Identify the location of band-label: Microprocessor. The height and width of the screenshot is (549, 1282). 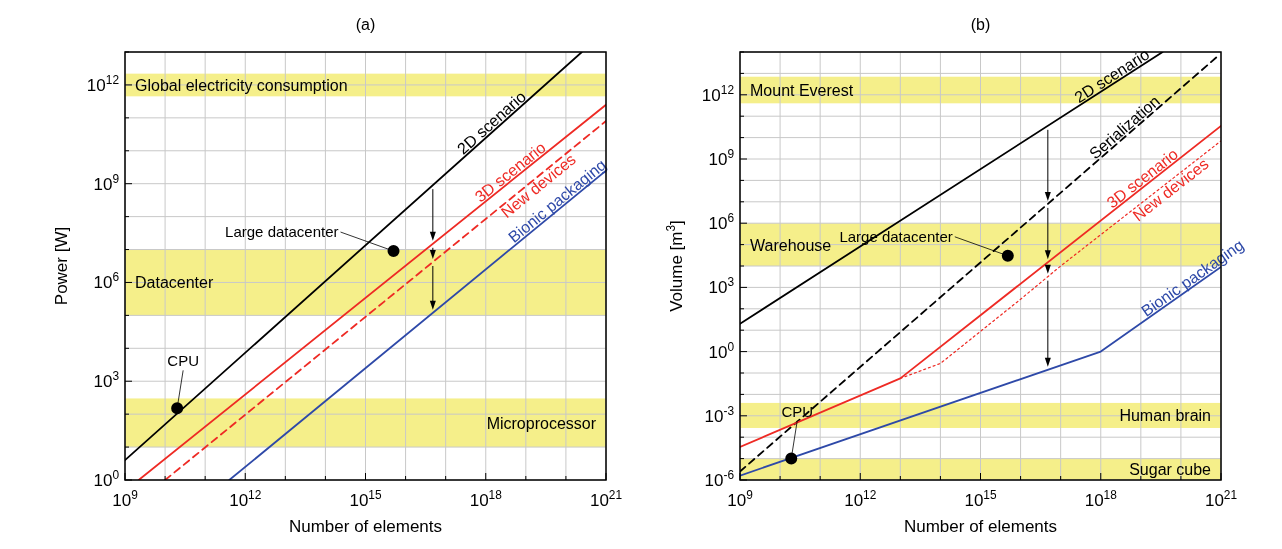
(541, 423).